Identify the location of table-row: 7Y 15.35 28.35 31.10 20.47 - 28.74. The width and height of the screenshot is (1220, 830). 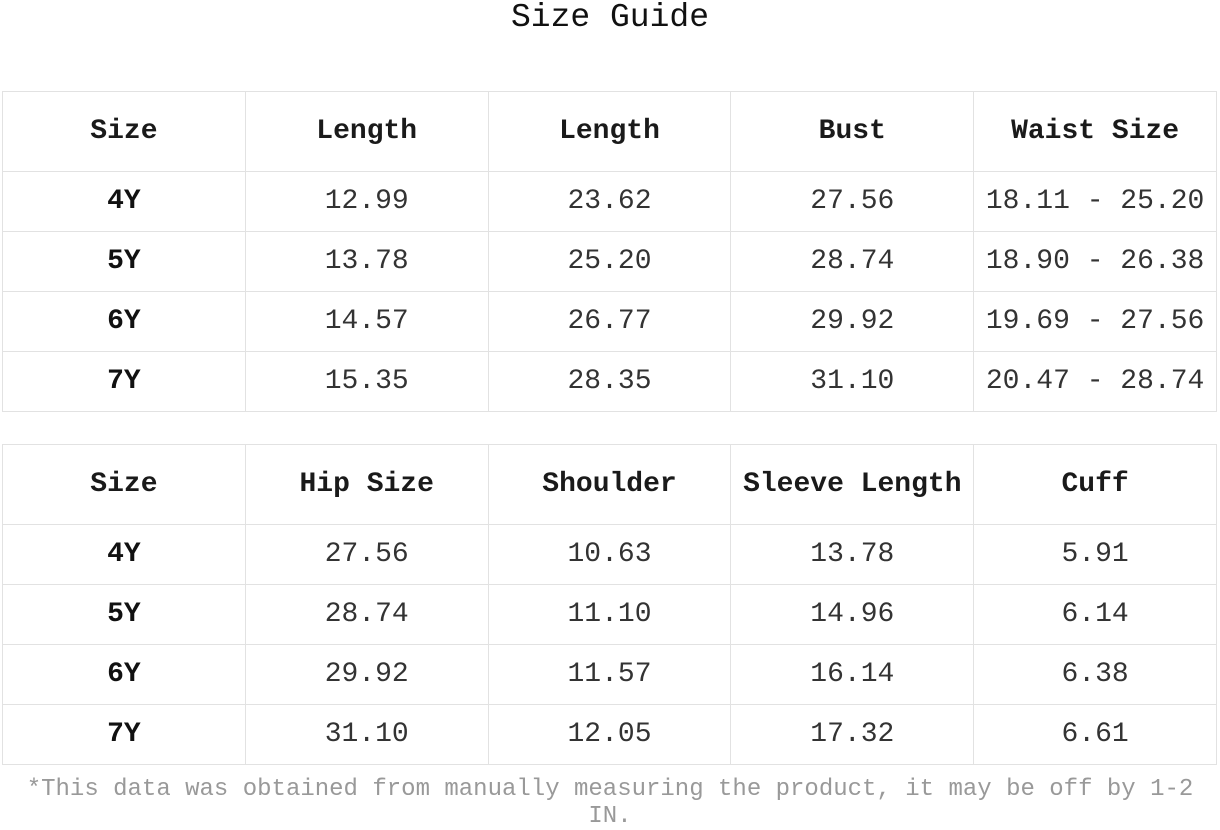
(609, 381).